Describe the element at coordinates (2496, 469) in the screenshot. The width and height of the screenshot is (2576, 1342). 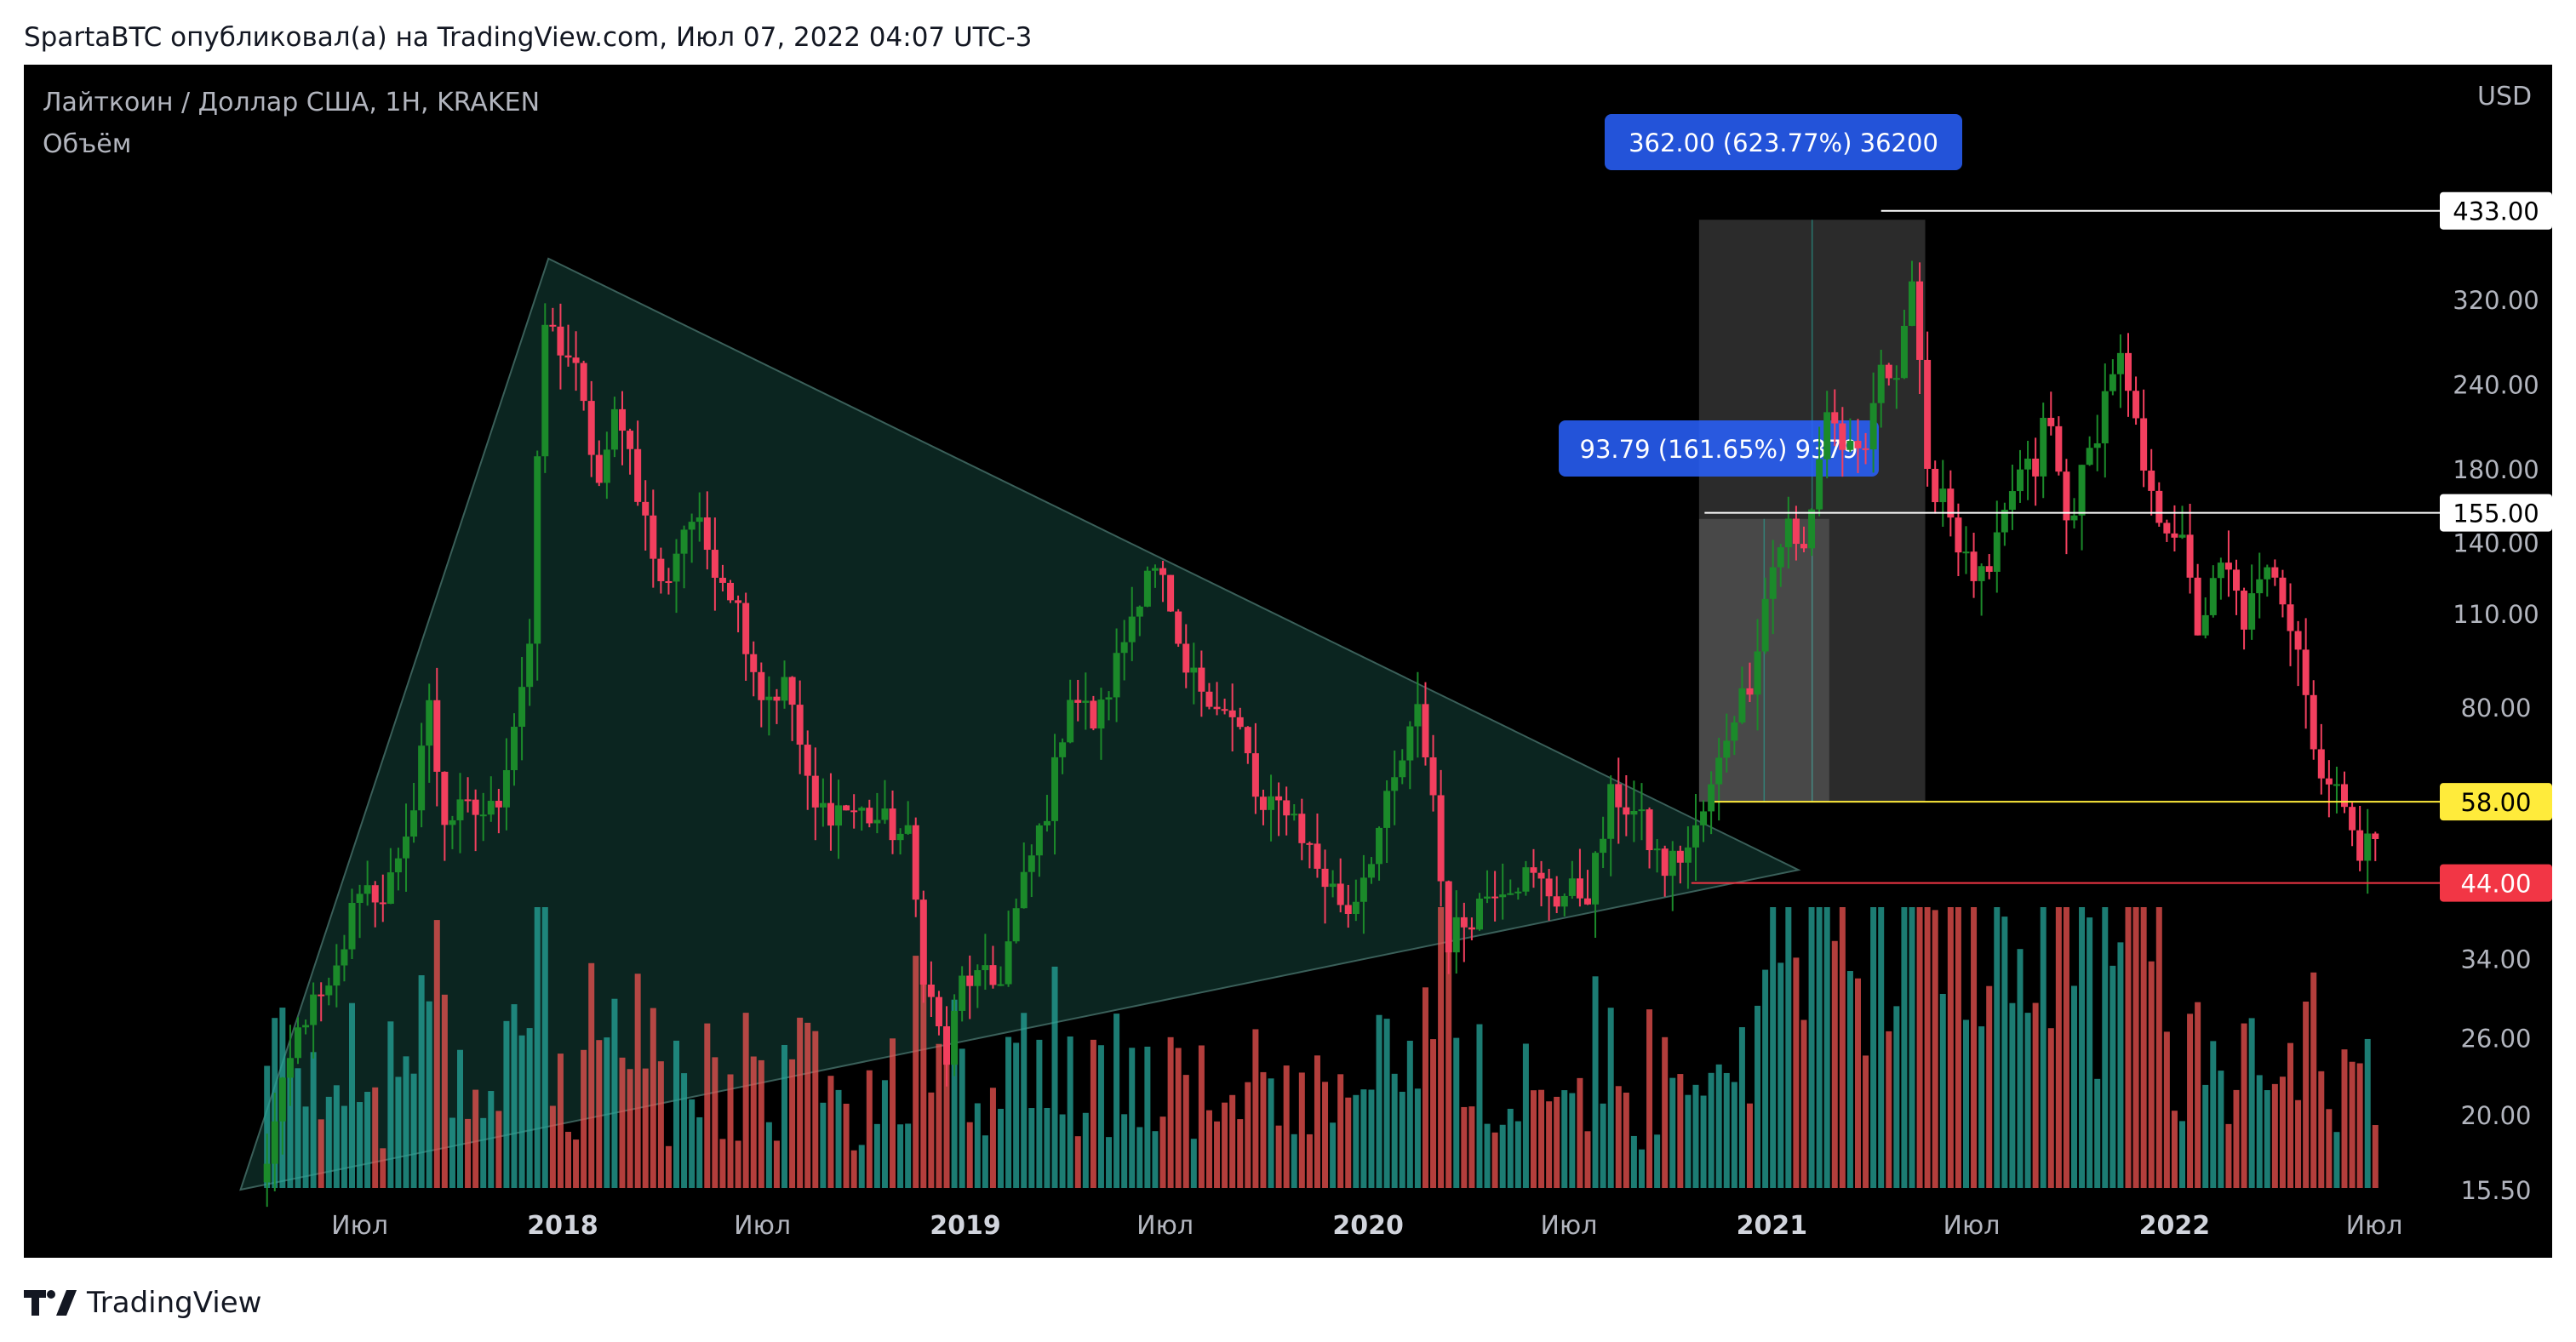
I see `y-tick-label: 180.00` at that location.